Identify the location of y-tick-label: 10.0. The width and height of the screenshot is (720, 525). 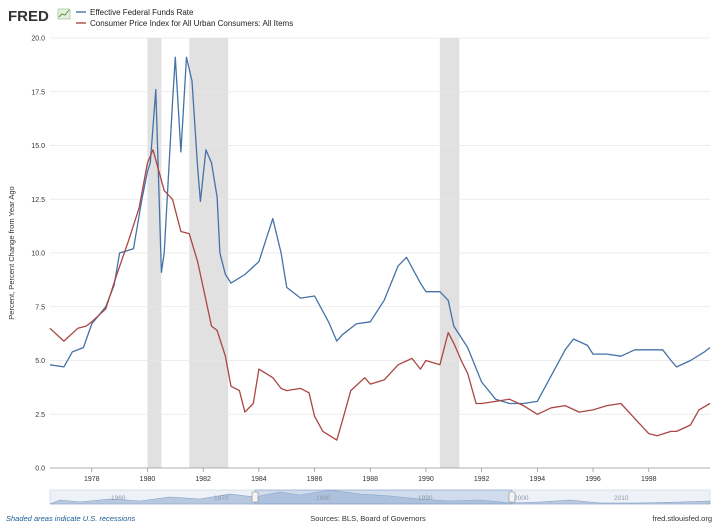
(38, 254).